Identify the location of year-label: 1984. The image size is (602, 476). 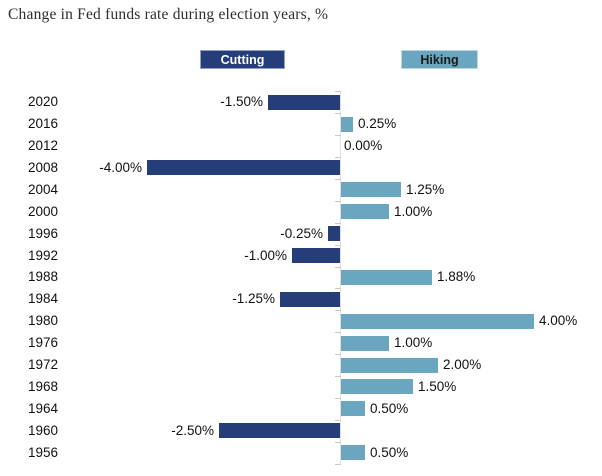
(42, 299).